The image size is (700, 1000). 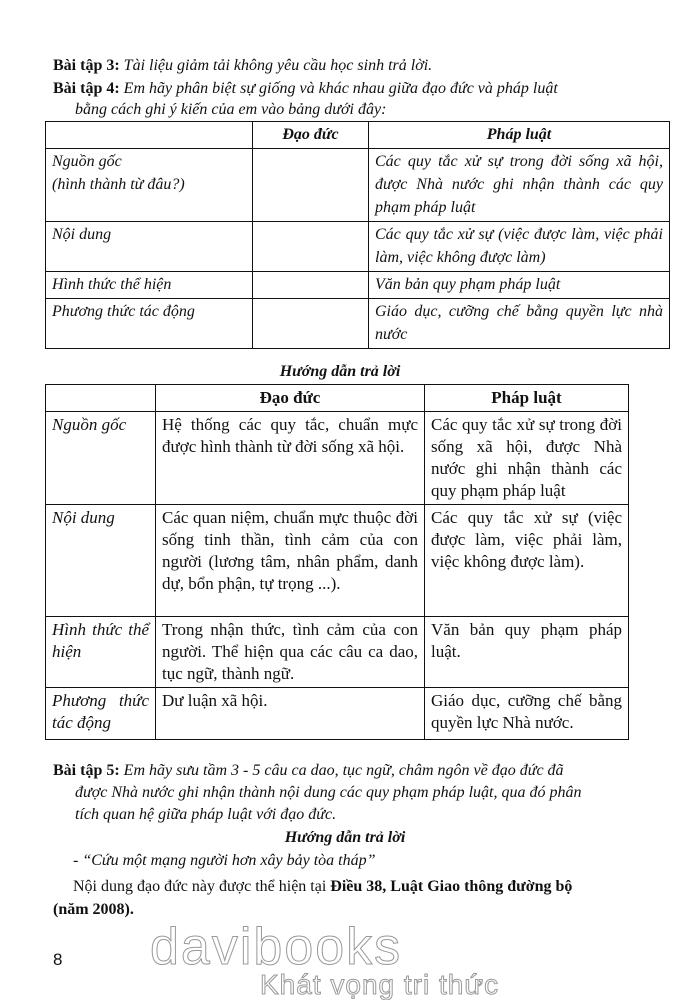 I want to click on phap-luat-cell: Văn bản quy phạm pháp luật, so click(x=519, y=285).